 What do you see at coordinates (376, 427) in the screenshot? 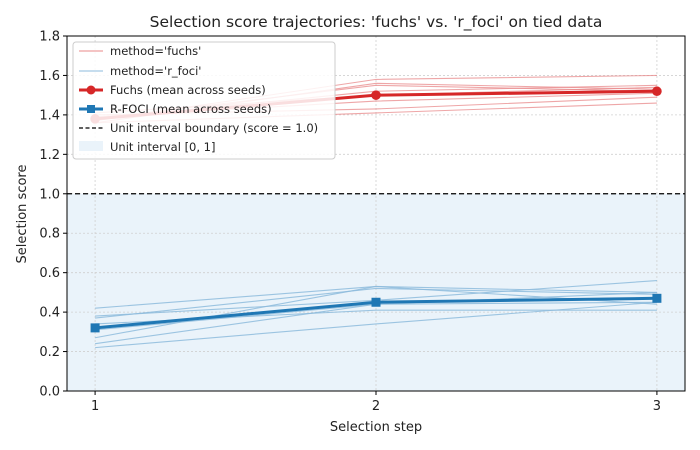
I see `x-axis-label: Selection step` at bounding box center [376, 427].